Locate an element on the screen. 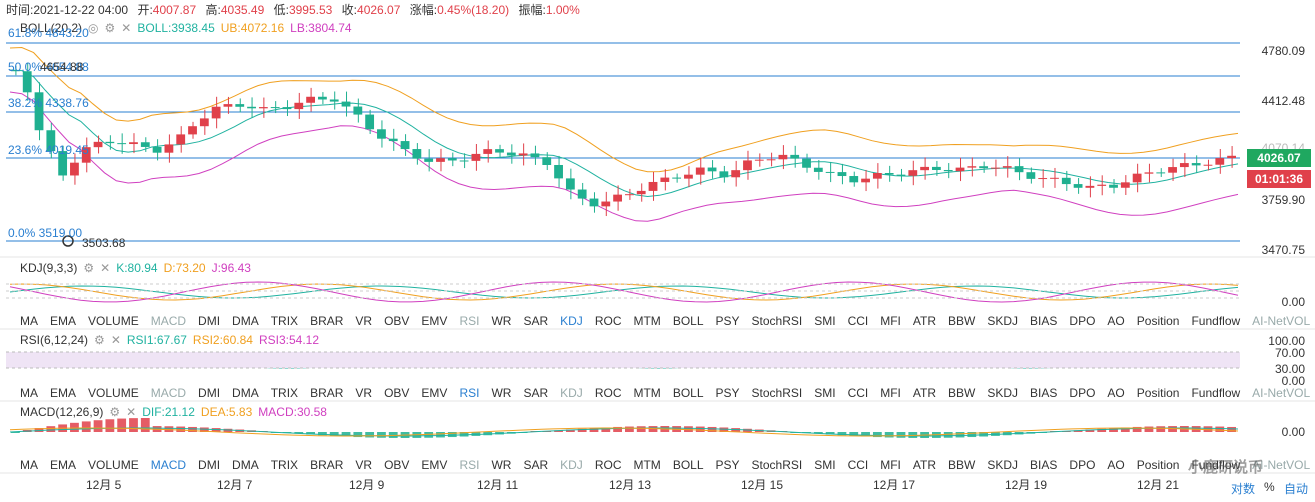 The width and height of the screenshot is (1315, 502). percent-scale-toggle: % is located at coordinates (1269, 487).